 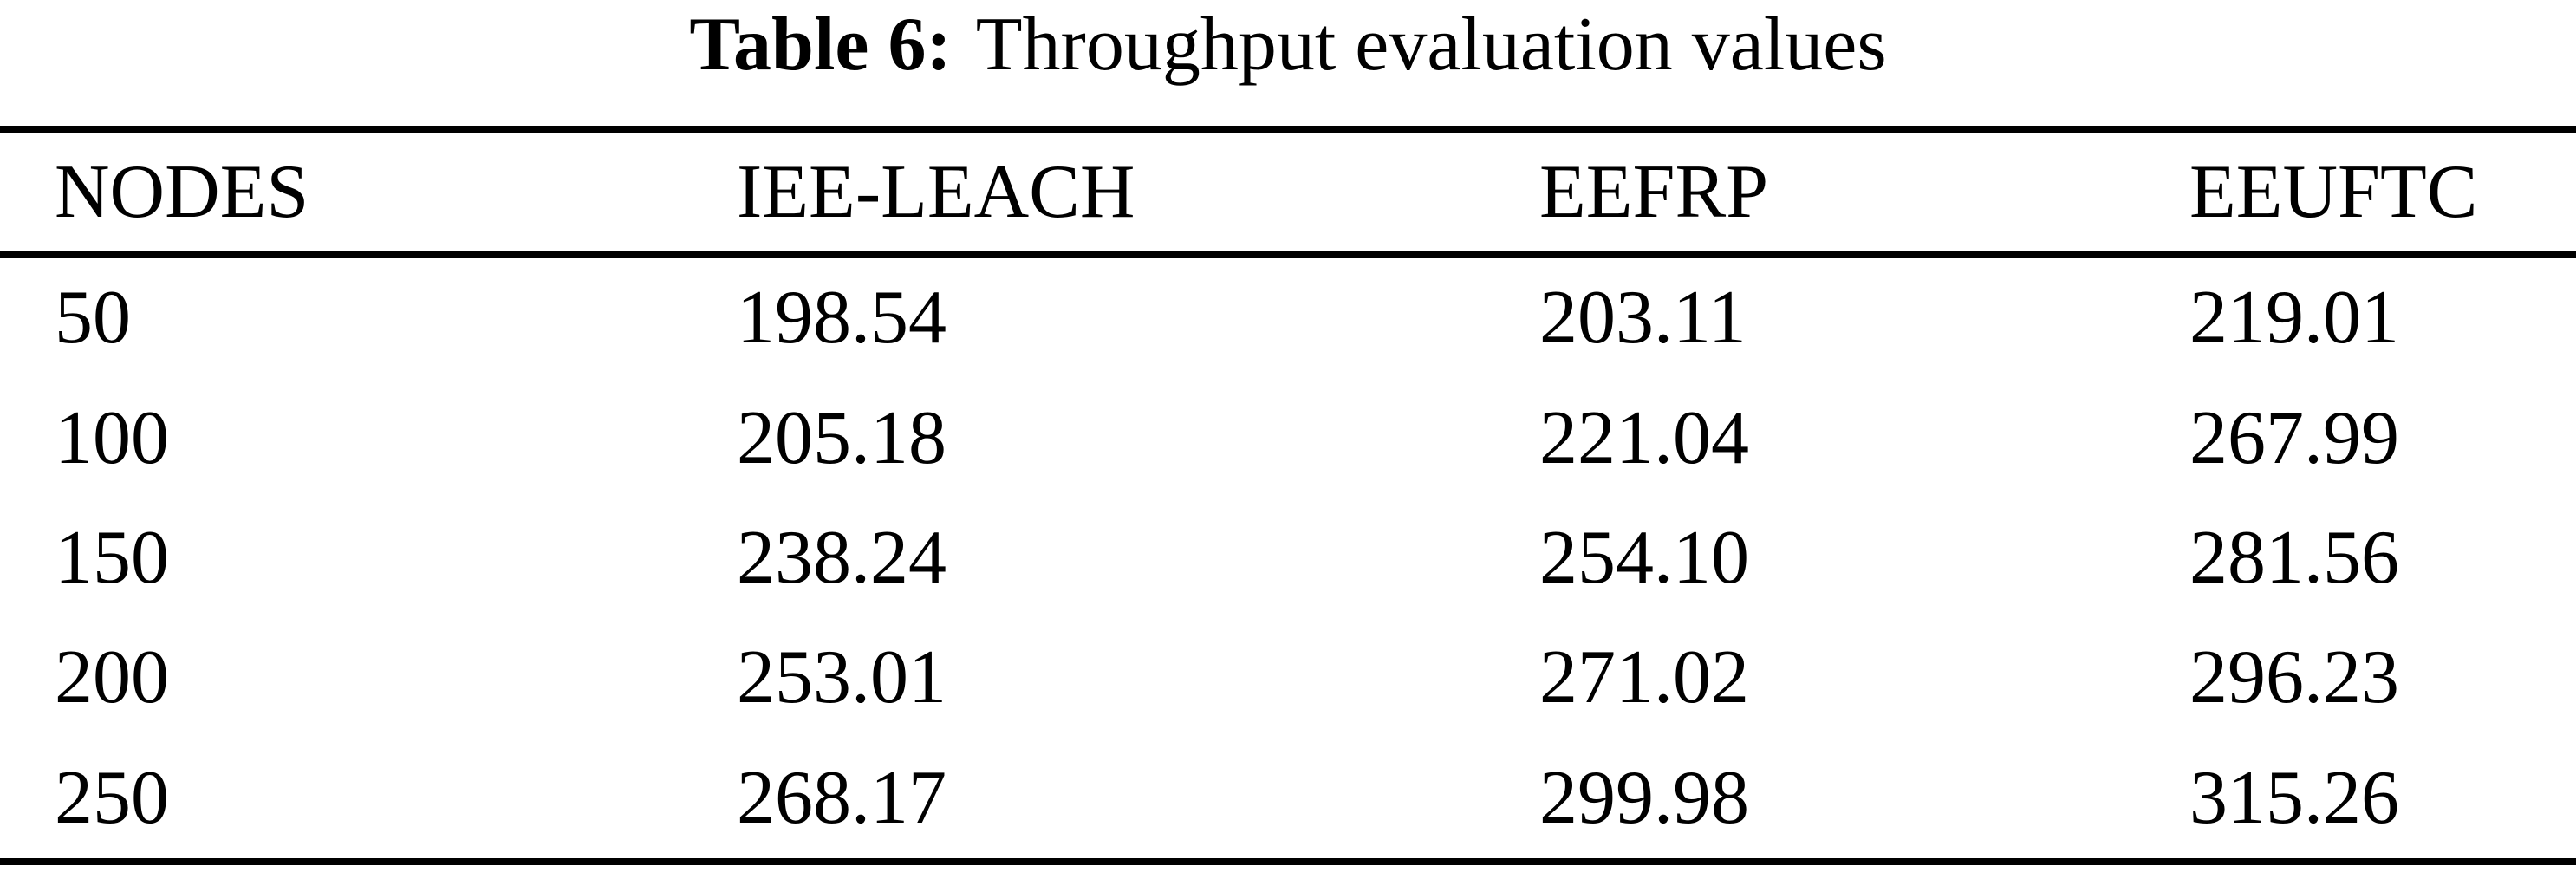 What do you see at coordinates (1644, 438) in the screenshot?
I see `cell-eefrp: 221.04` at bounding box center [1644, 438].